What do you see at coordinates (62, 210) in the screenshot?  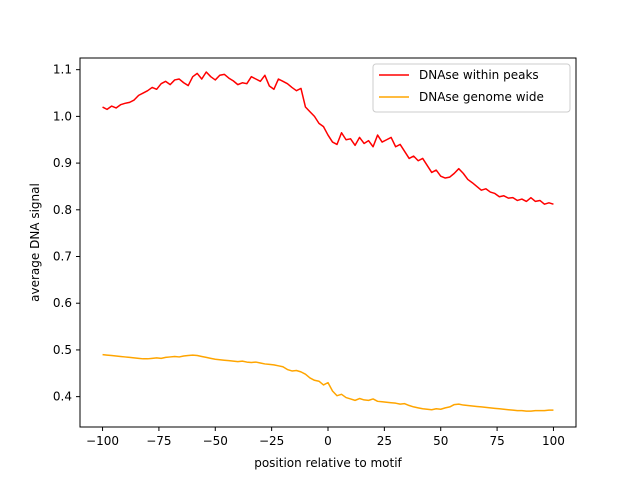 I see `y-tick-label: 0.8` at bounding box center [62, 210].